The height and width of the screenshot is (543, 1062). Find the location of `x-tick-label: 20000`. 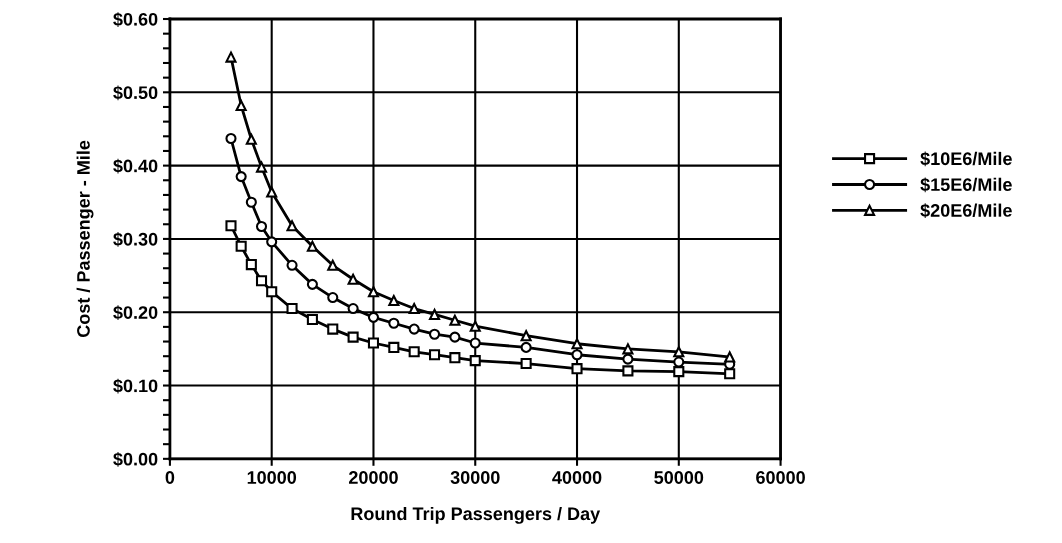

x-tick-label: 20000 is located at coordinates (373, 477).